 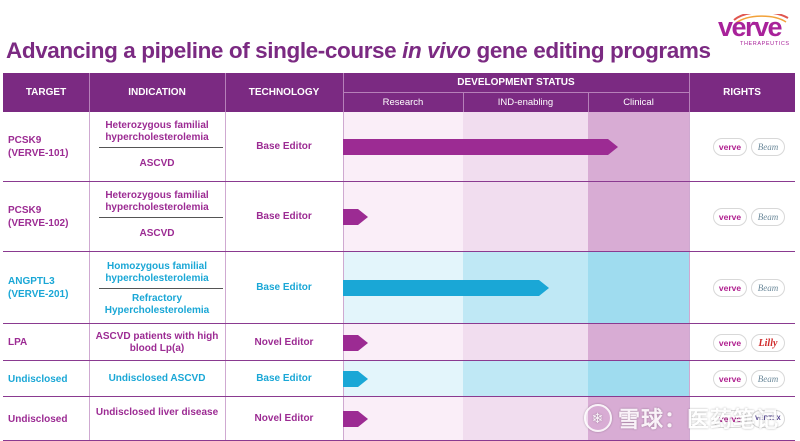 I want to click on header-target: TARGET, so click(x=46, y=92).